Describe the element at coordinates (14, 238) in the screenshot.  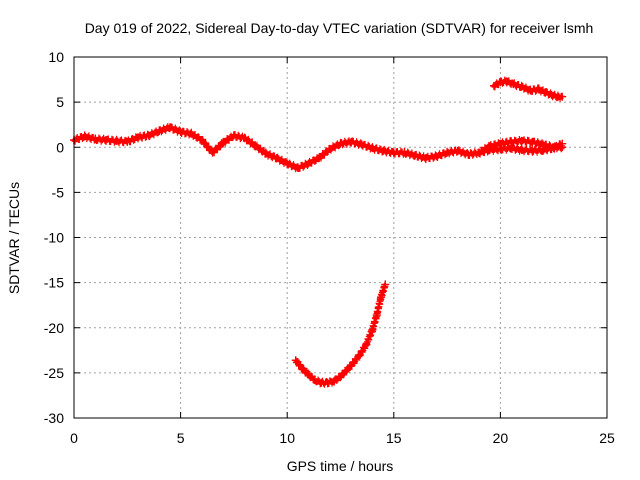
I see `y-axis-label: SDTVAR / TECUs` at that location.